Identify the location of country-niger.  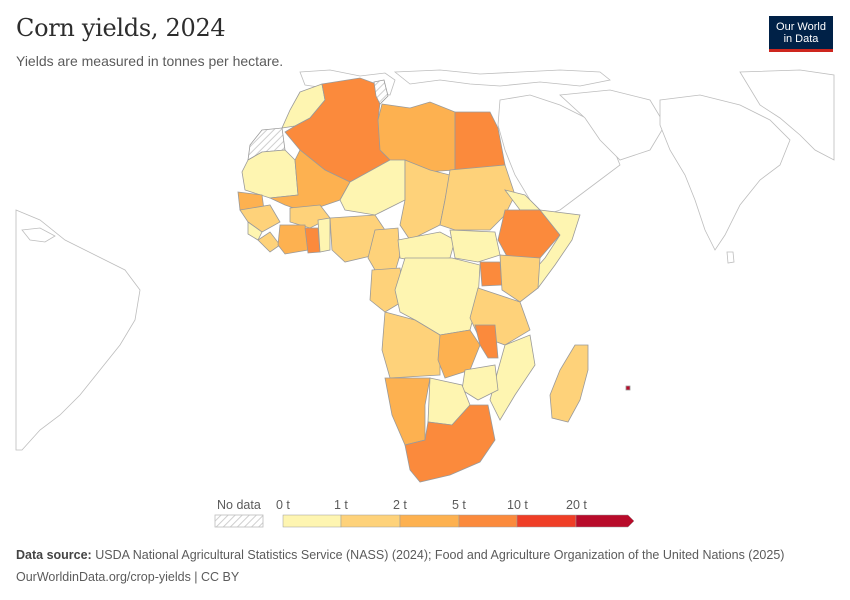
(372, 187).